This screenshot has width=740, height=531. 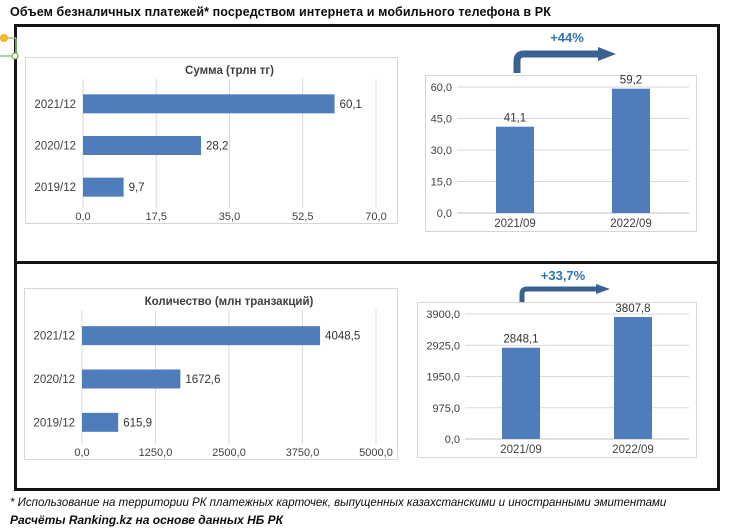 I want to click on x-tick-label: 5000,0, so click(x=376, y=453).